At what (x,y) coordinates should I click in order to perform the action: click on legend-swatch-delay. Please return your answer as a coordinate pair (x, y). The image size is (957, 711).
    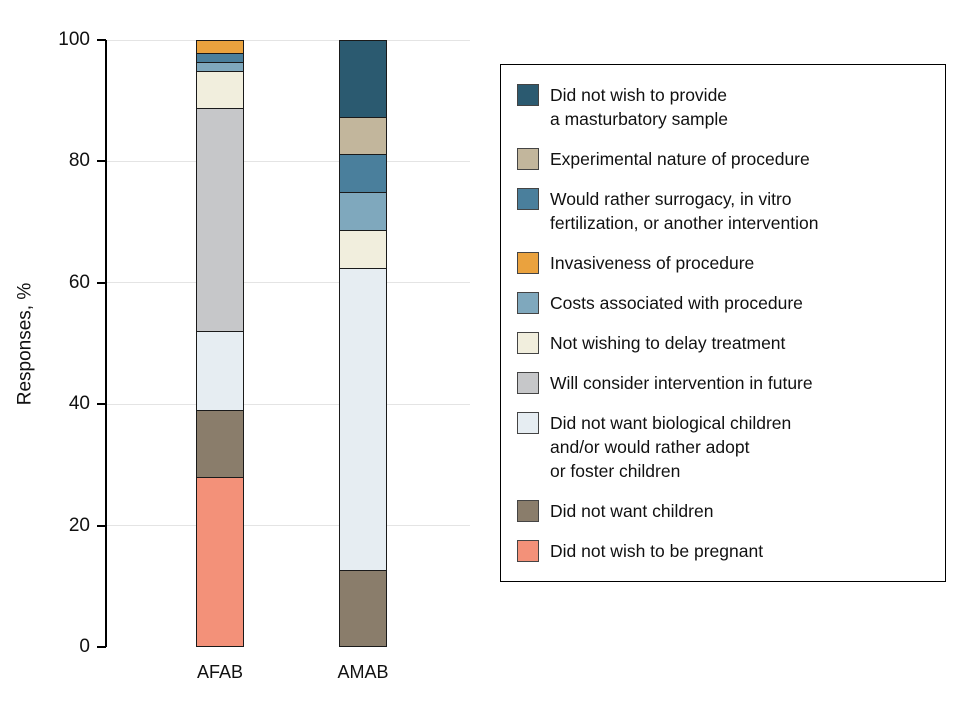
    Looking at the image, I should click on (528, 343).